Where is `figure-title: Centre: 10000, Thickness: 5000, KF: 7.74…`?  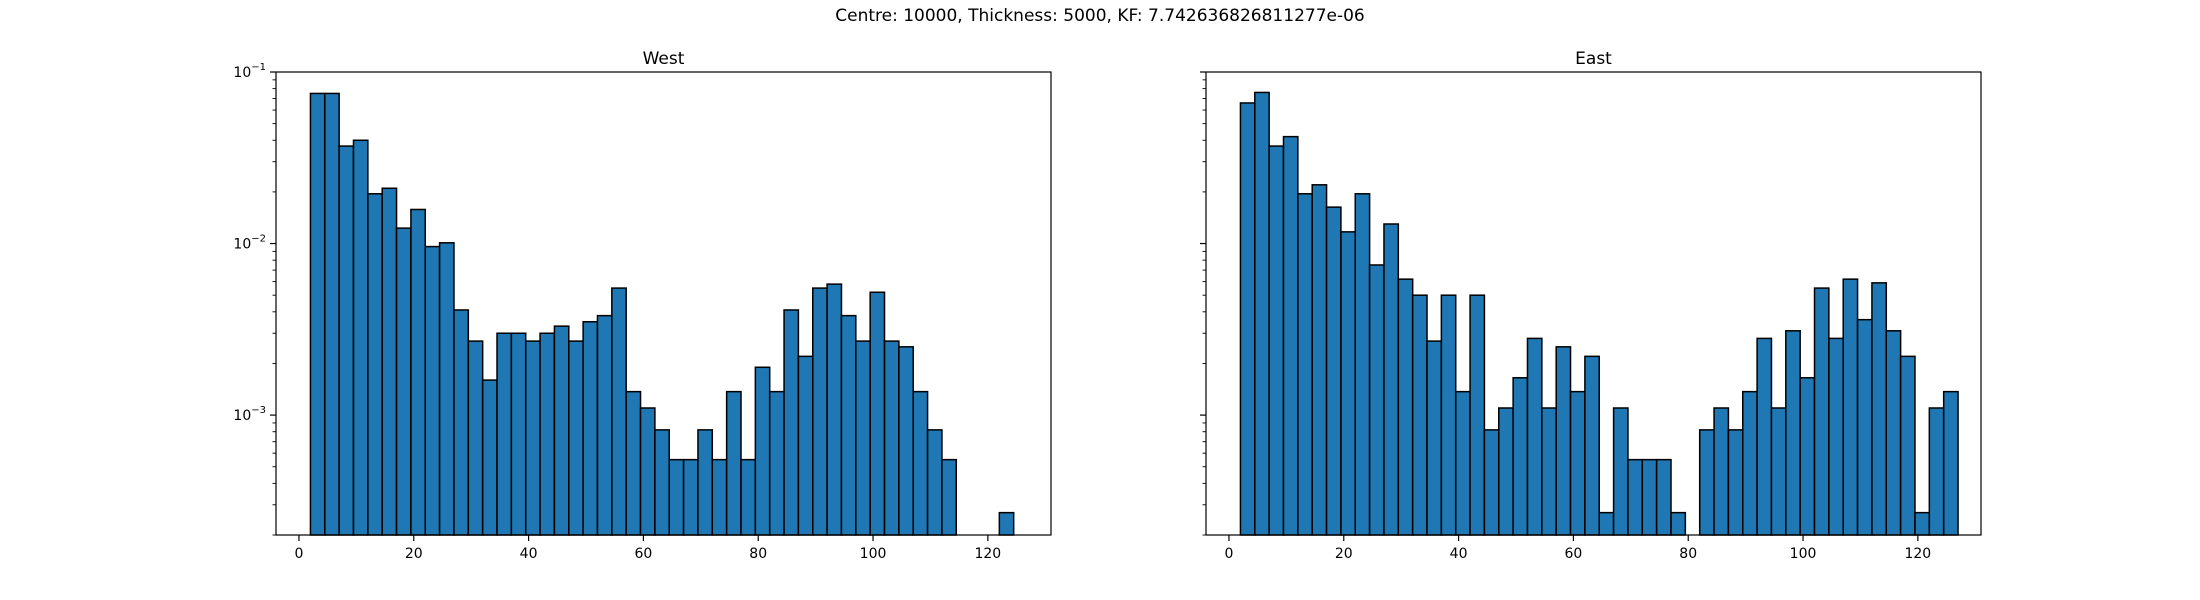
figure-title: Centre: 10000, Thickness: 5000, KF: 7.74… is located at coordinates (1100, 16).